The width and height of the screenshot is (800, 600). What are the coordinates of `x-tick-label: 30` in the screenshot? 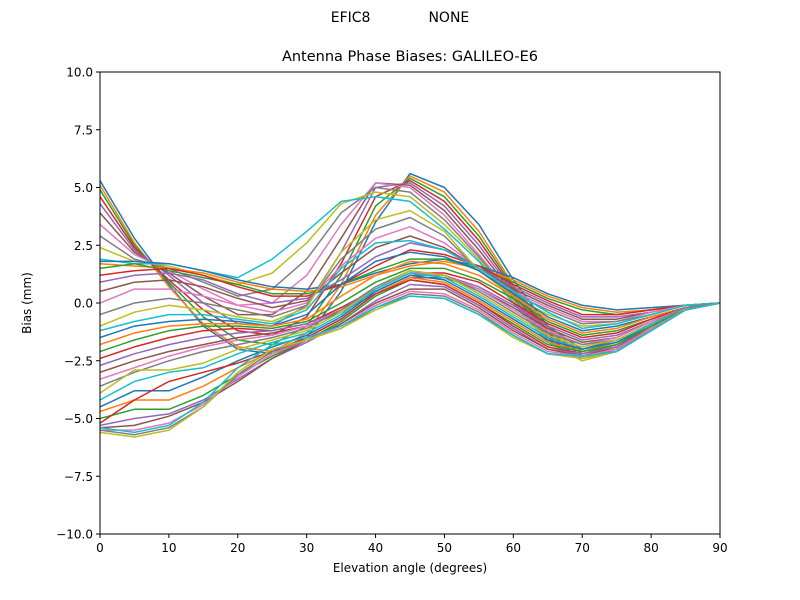 It's located at (306, 548).